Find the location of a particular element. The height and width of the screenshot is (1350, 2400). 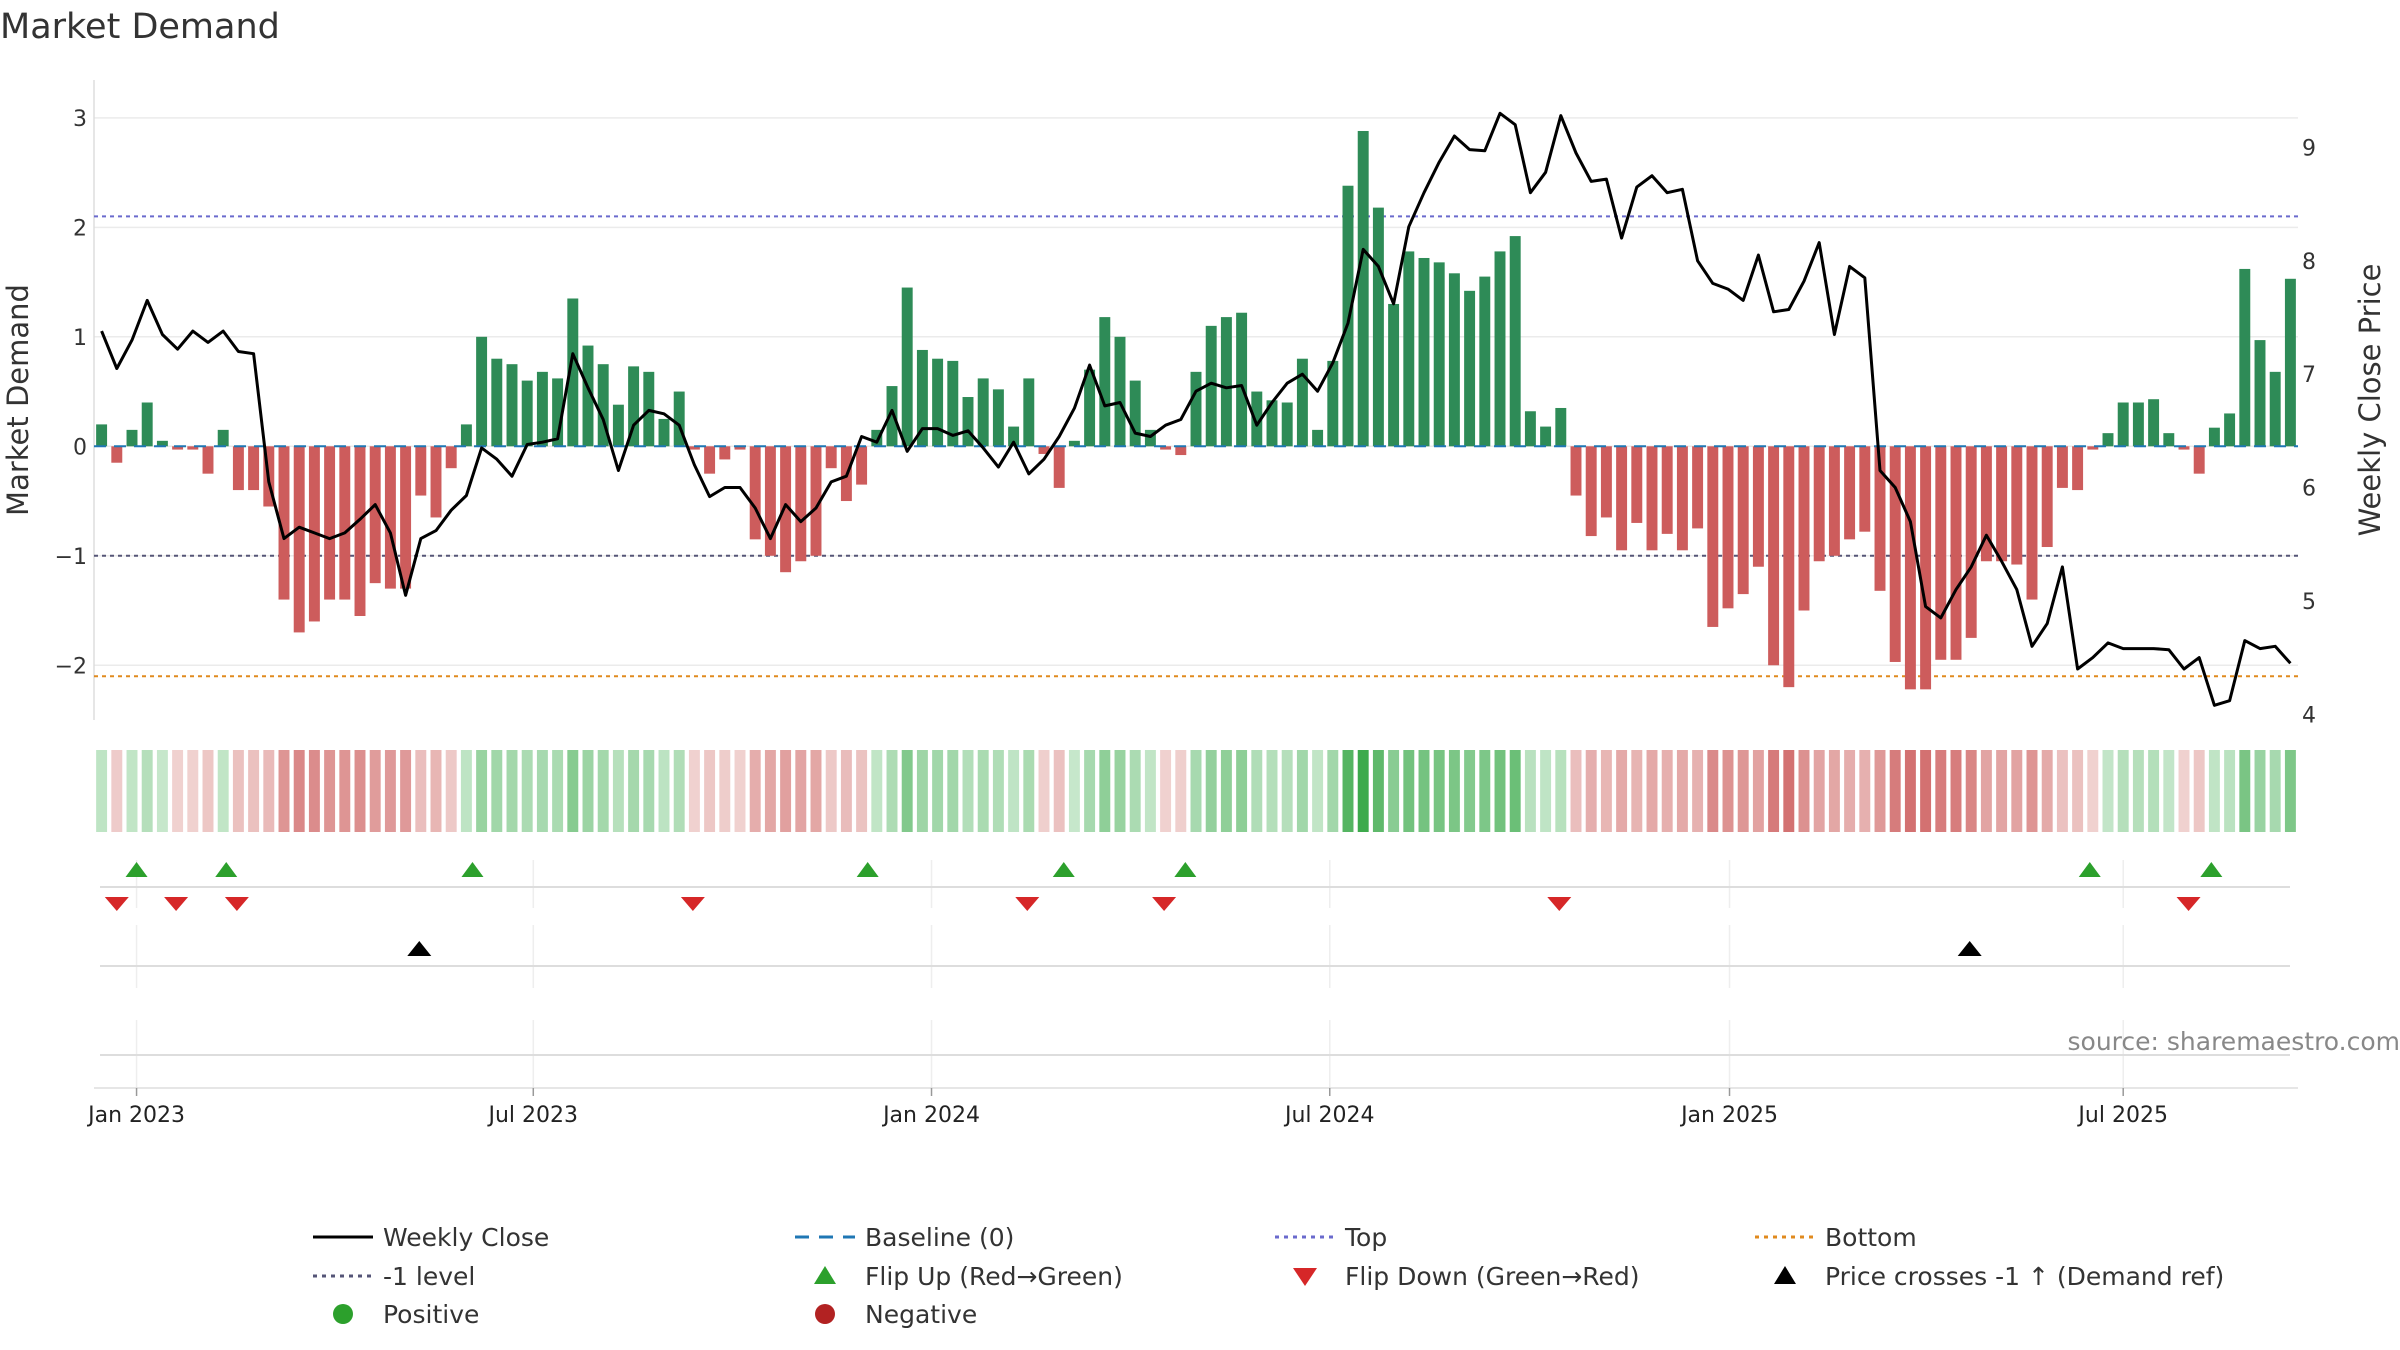

empty-panel is located at coordinates (1195, 1054).